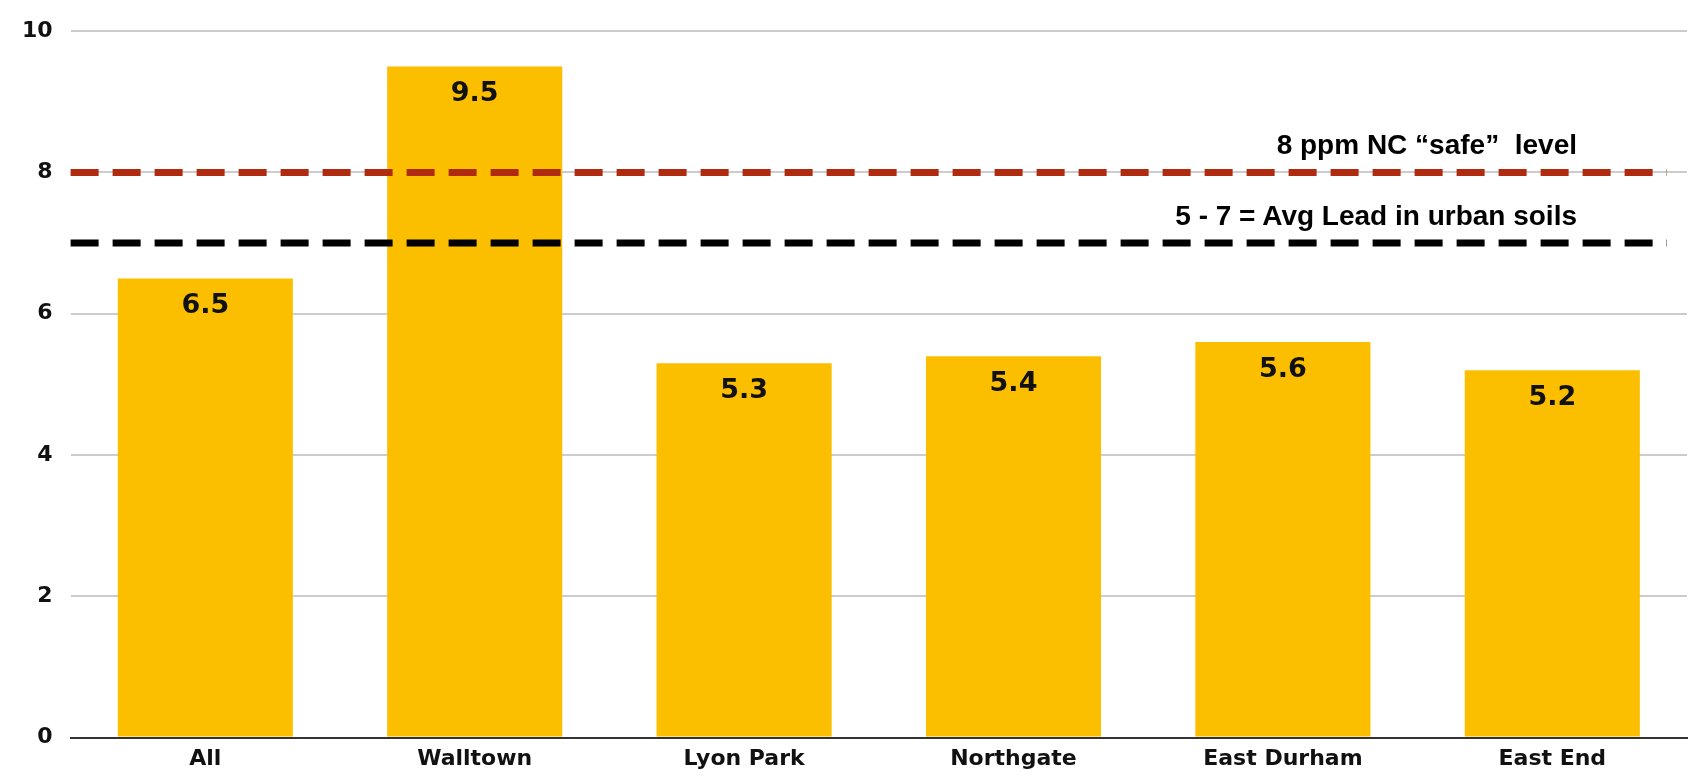 The height and width of the screenshot is (780, 1697). I want to click on y-tick-label: 10, so click(37, 29).